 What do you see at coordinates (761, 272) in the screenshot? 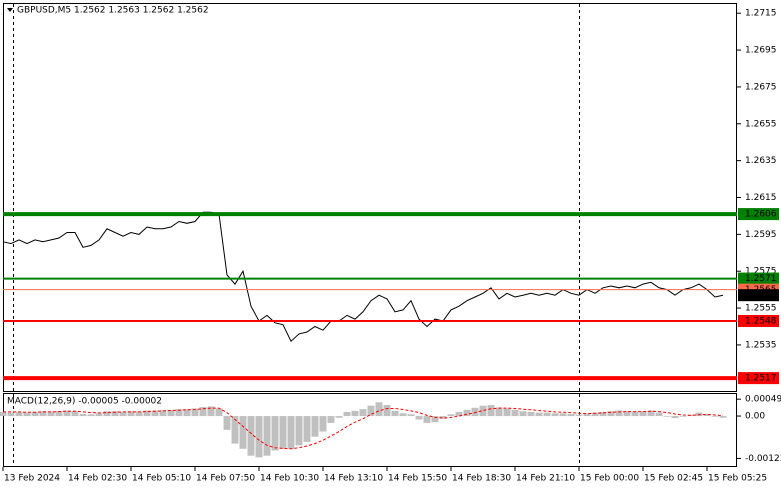
I see `y-tick-label: 1.2575` at bounding box center [761, 272].